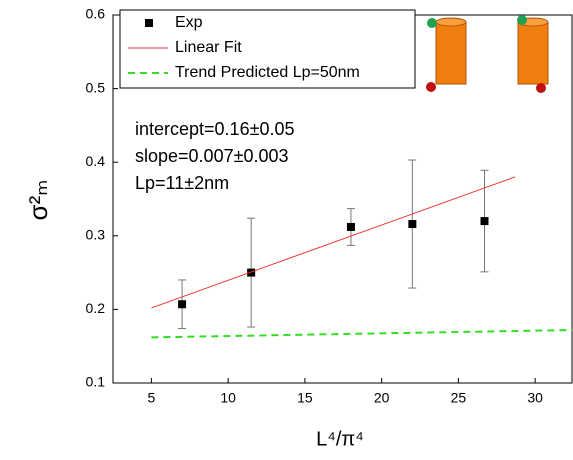 This screenshot has height=460, width=573. Describe the element at coordinates (189, 22) in the screenshot. I see `legend-label: Exp` at that location.